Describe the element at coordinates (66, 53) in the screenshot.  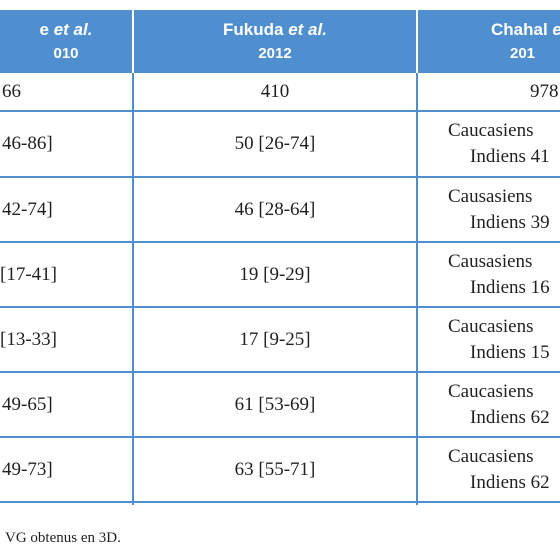
I see `header-year: 010` at that location.